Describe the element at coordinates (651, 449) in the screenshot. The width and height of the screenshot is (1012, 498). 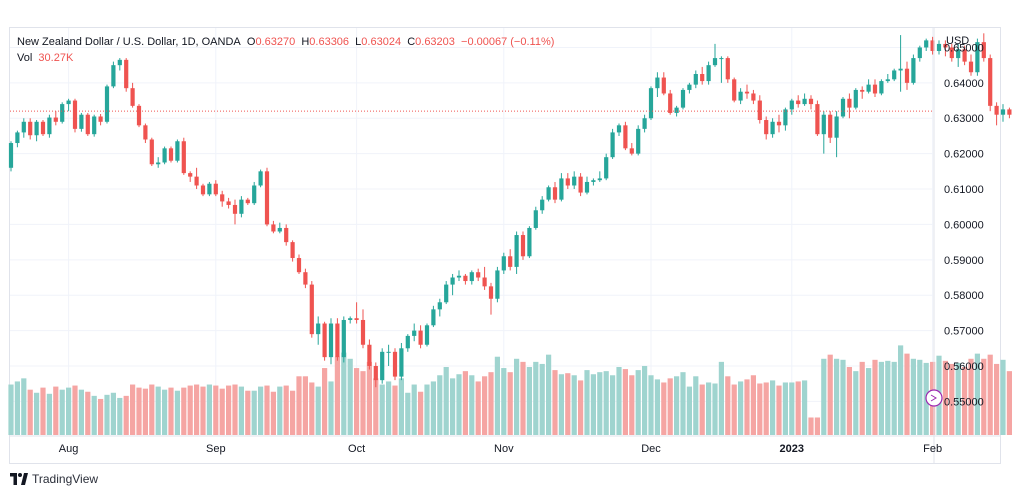
I see `x-tick-label: Dec` at that location.